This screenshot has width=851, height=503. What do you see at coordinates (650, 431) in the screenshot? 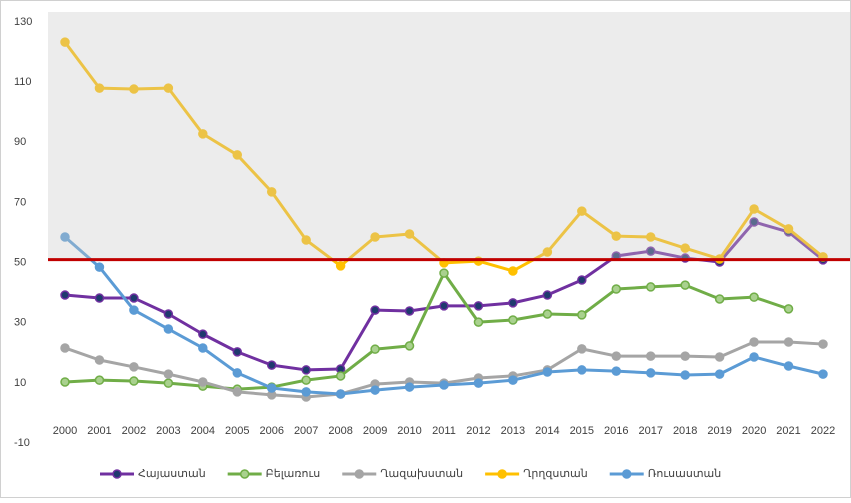
I see `x-tick-label: 2017` at bounding box center [650, 431].